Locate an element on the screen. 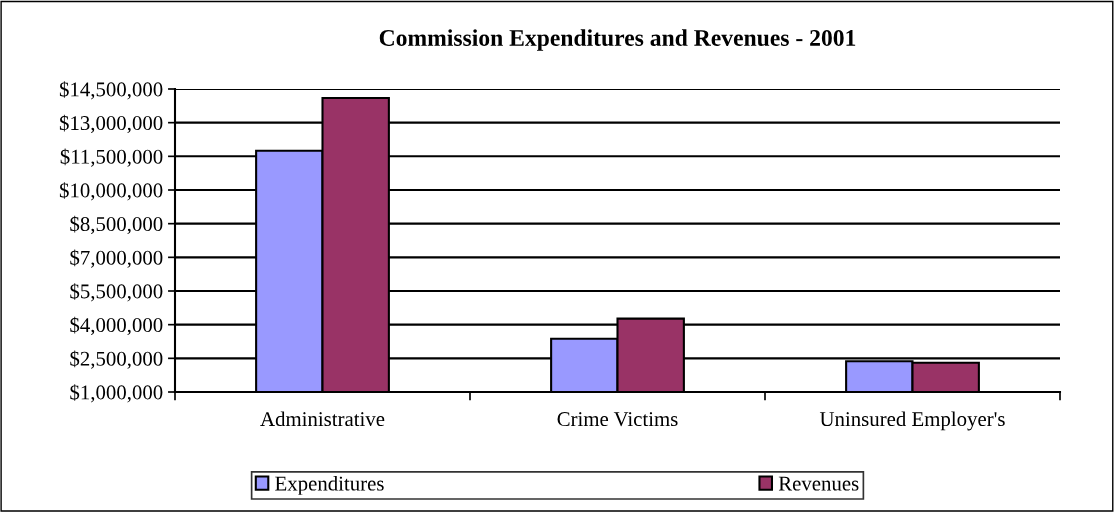 This screenshot has height=512, width=1115. y-tick-label: $5,500,000 is located at coordinates (116, 292).